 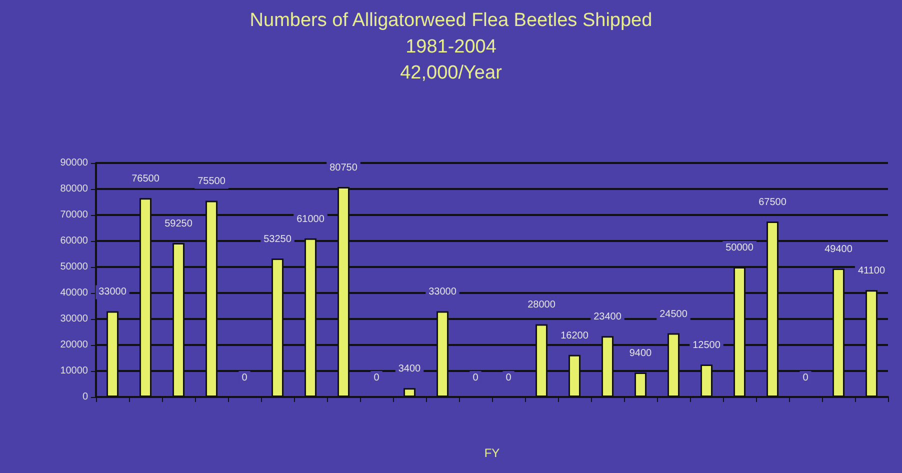 What do you see at coordinates (74, 189) in the screenshot?
I see `y-tick-label: 80000` at bounding box center [74, 189].